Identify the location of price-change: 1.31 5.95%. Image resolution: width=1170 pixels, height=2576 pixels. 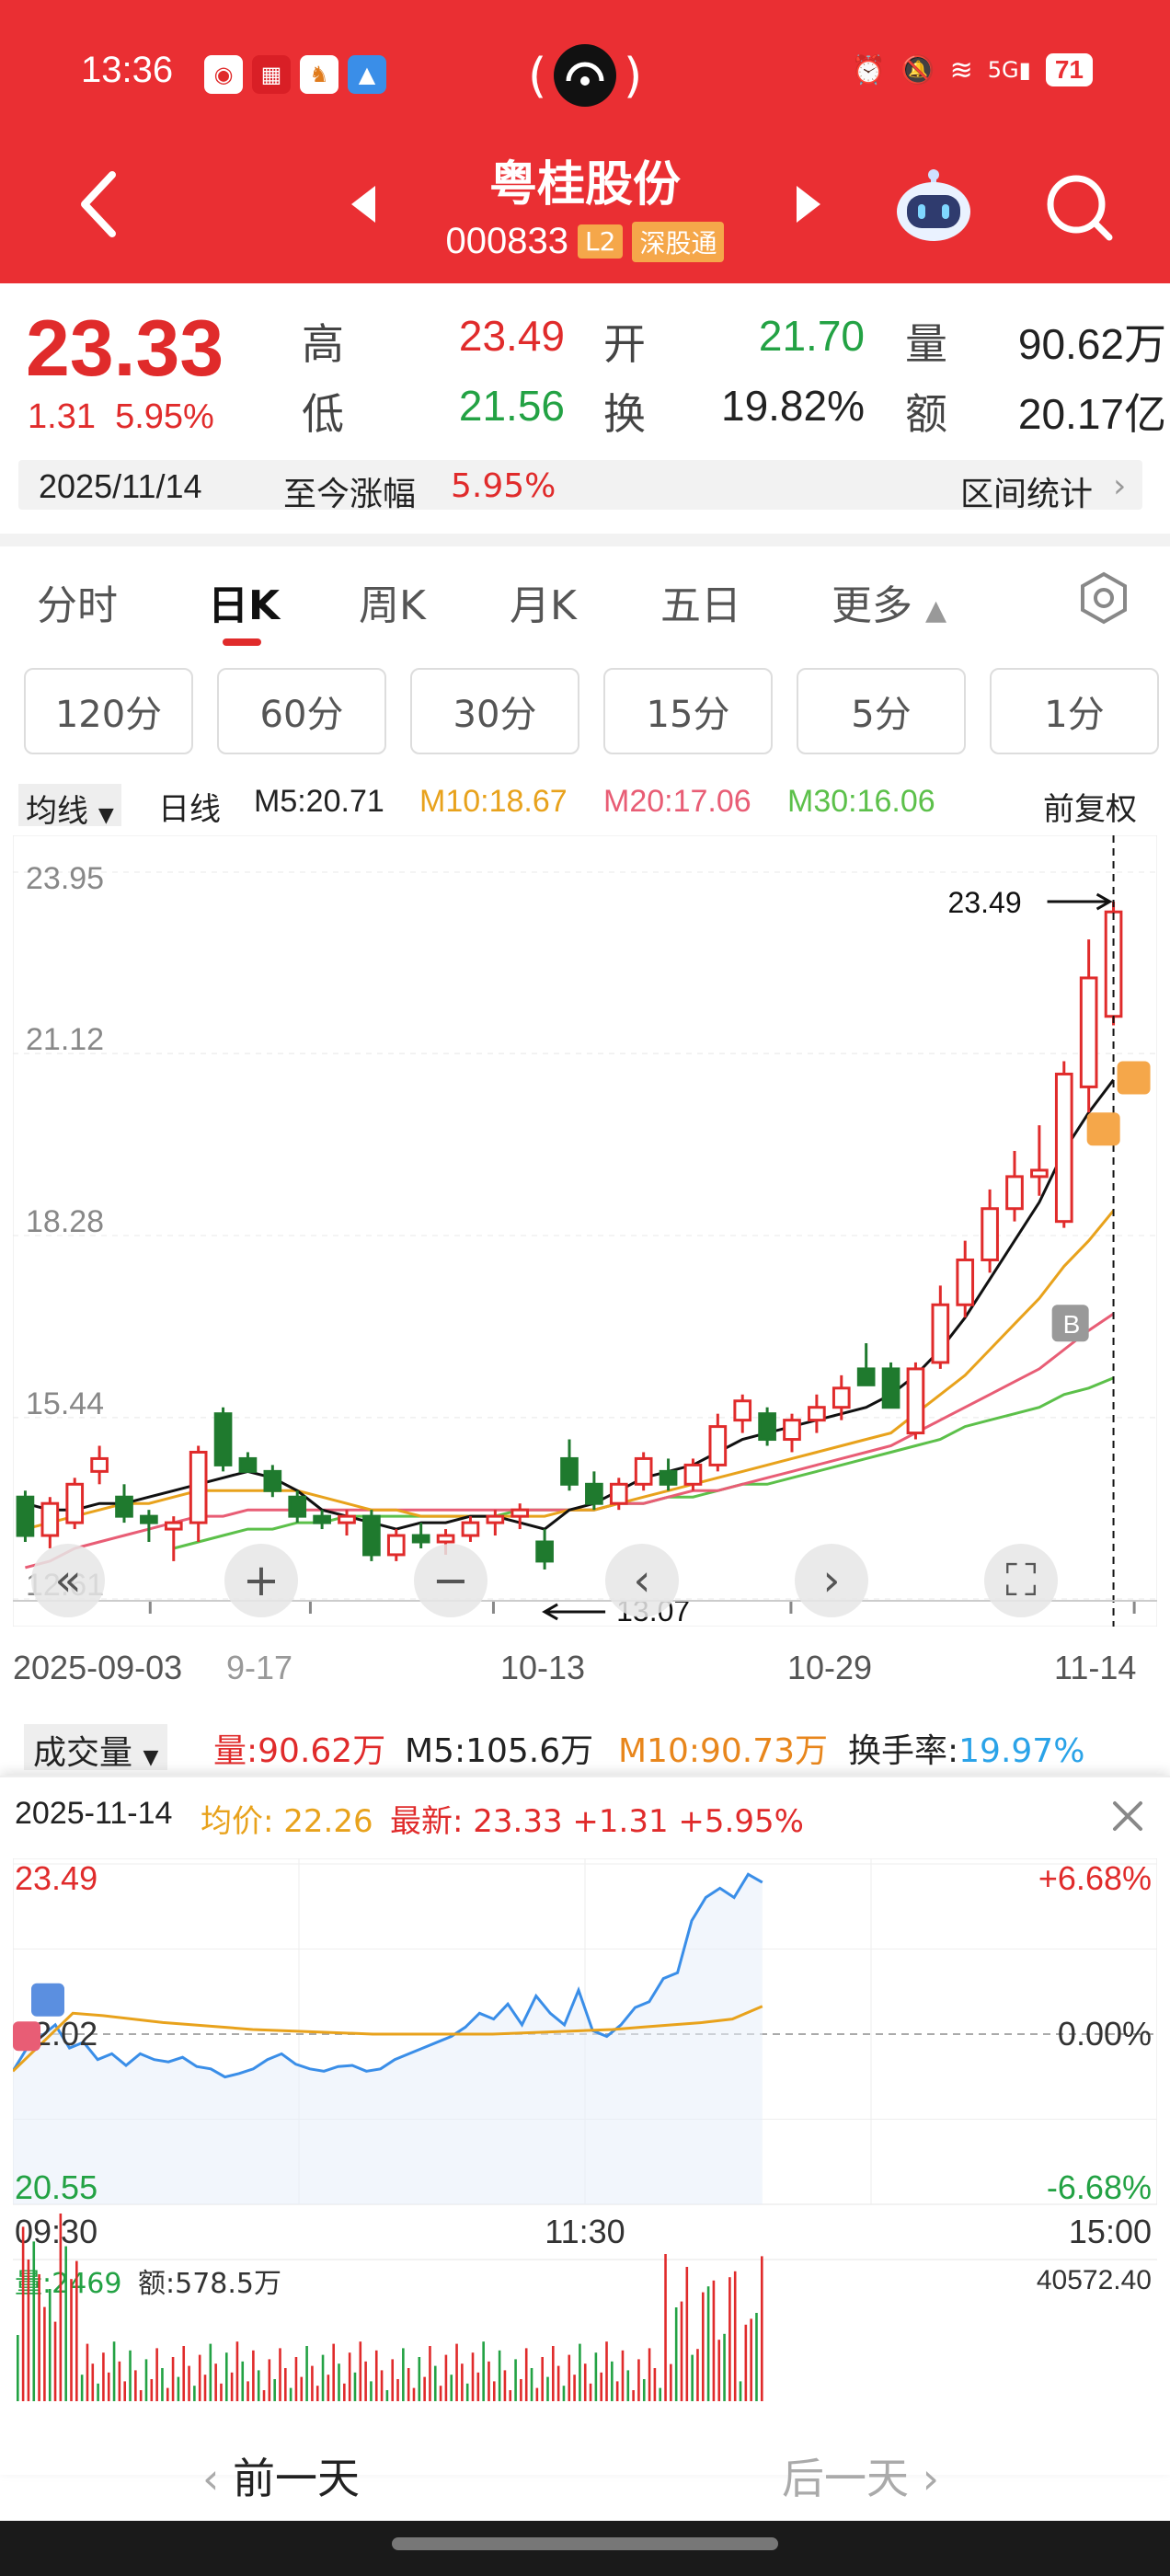
(121, 417).